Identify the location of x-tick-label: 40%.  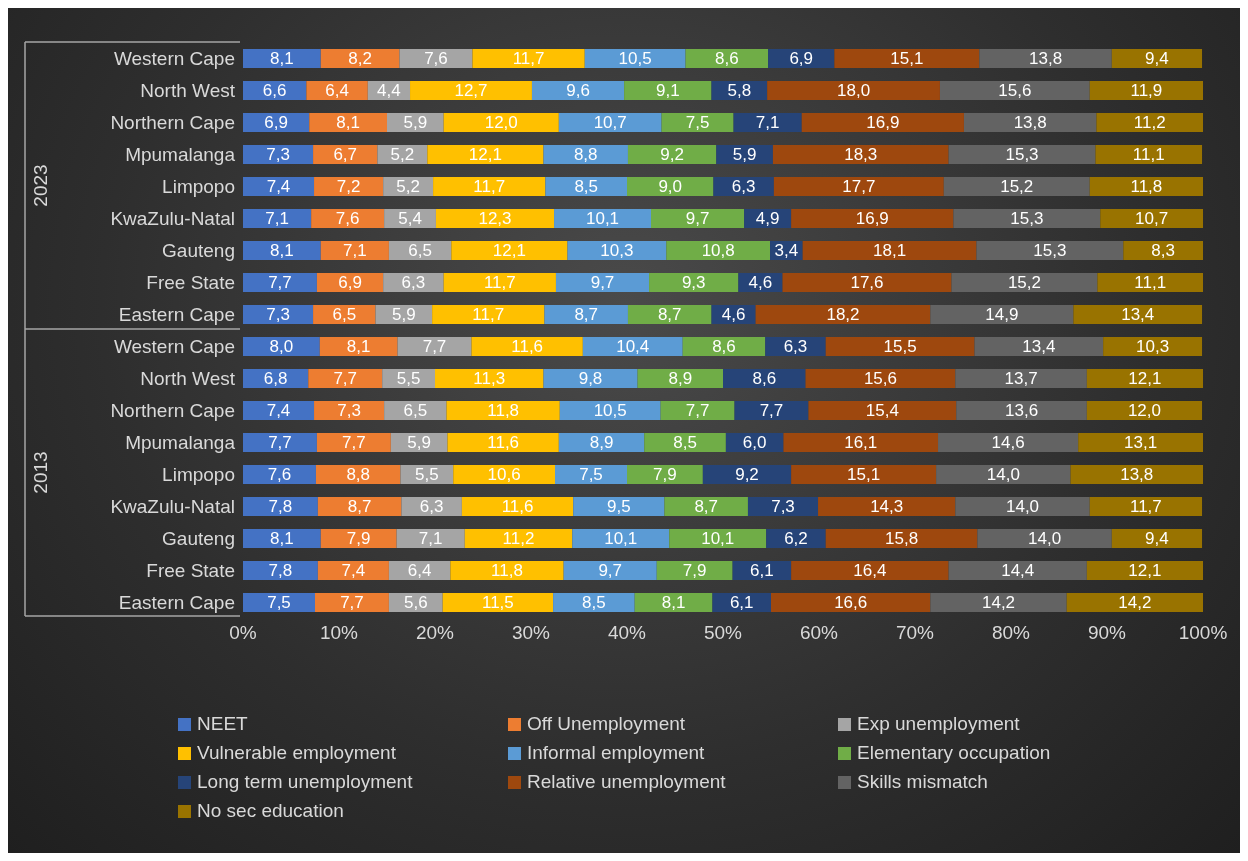
(627, 633).